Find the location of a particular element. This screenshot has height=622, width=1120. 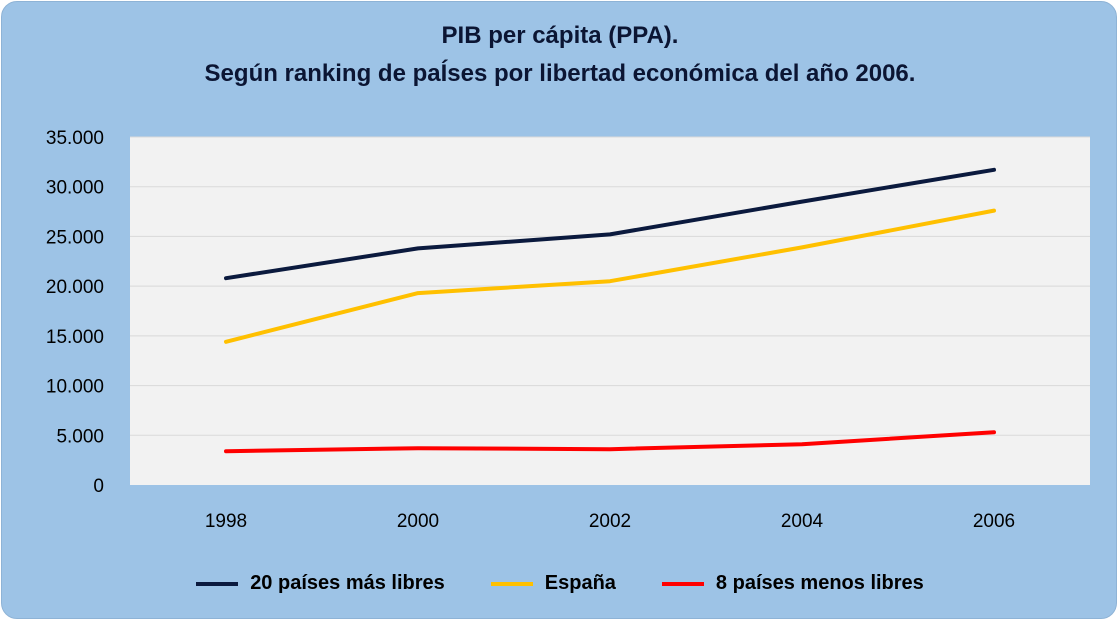

legend-item: 20 países más libres is located at coordinates (320, 583).